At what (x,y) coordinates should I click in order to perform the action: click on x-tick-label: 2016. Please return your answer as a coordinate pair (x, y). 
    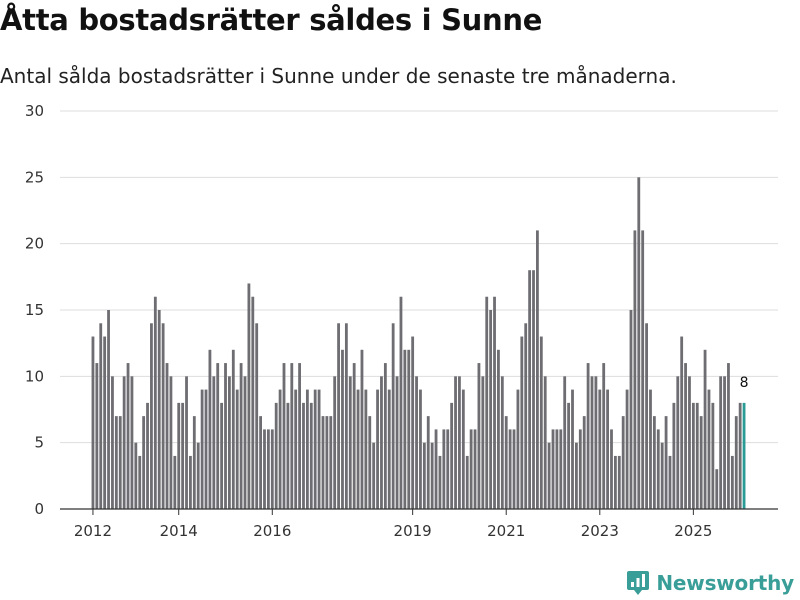
    Looking at the image, I should click on (272, 531).